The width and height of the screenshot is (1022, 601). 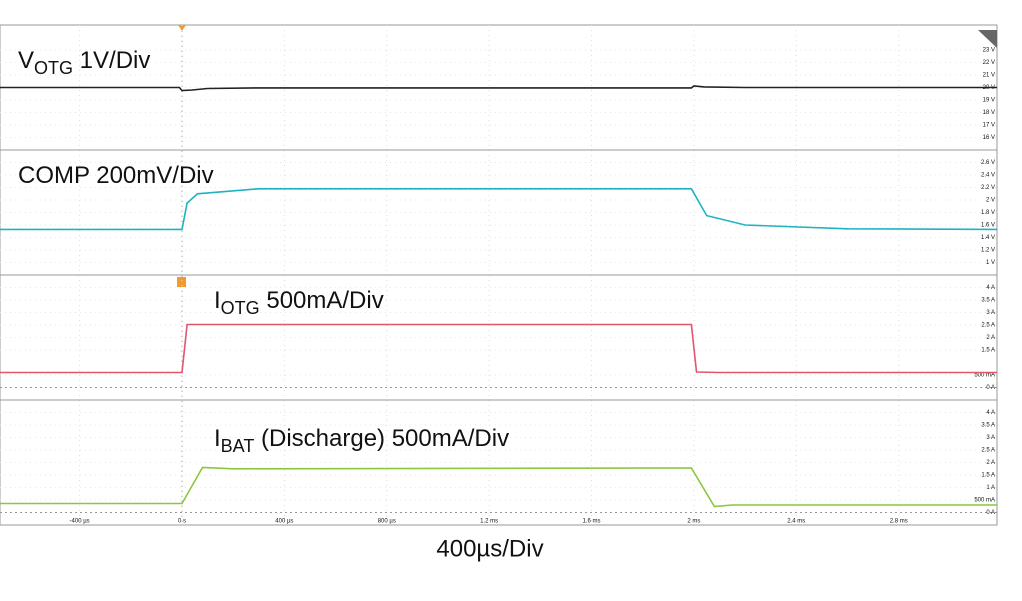 I want to click on x-tick-label: 0 s, so click(x=182, y=522).